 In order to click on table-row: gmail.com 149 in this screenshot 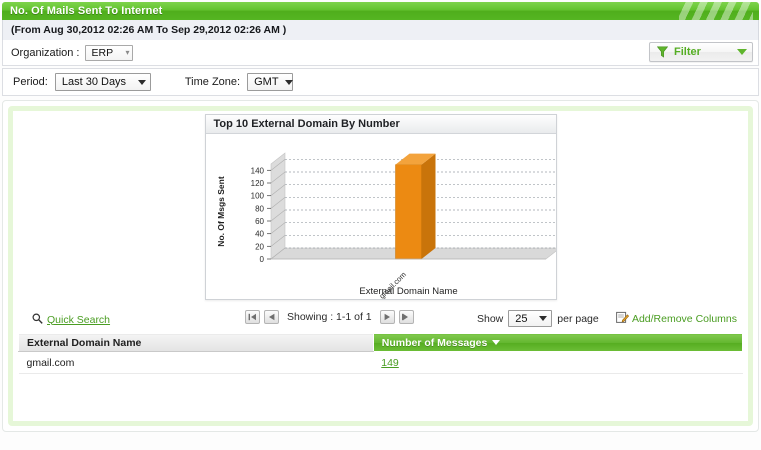, I will do `click(380, 362)`.